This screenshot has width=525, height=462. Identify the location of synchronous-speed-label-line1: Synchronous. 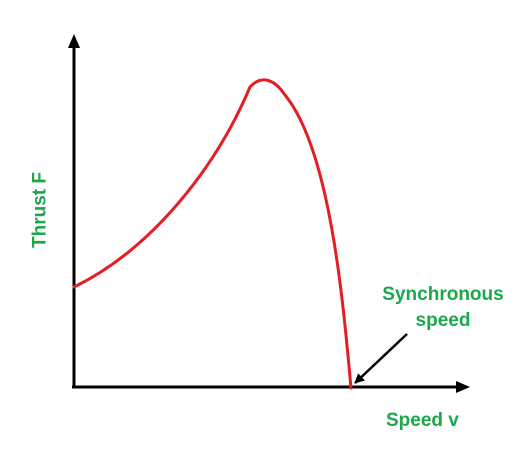
(443, 294).